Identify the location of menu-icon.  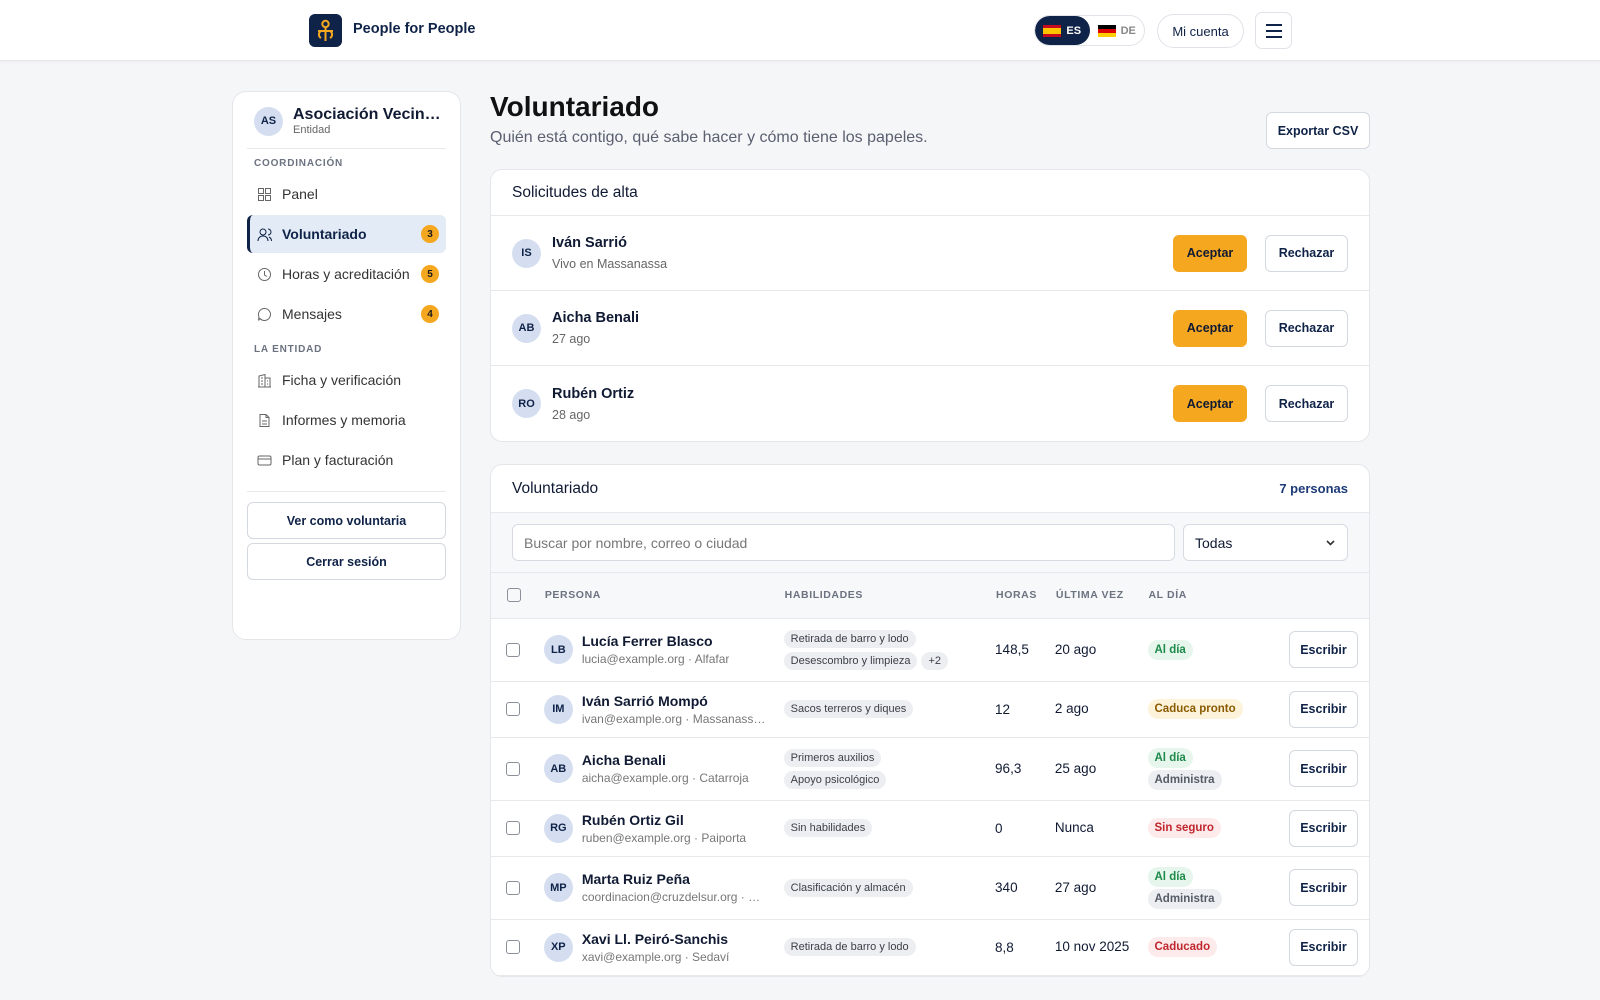
(1273, 30).